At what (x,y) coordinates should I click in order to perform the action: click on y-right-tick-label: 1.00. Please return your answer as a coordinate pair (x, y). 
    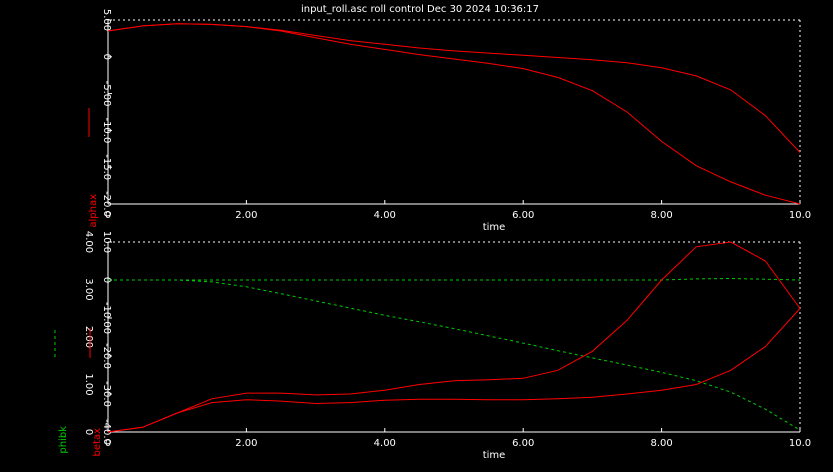
    Looking at the image, I should click on (88, 384).